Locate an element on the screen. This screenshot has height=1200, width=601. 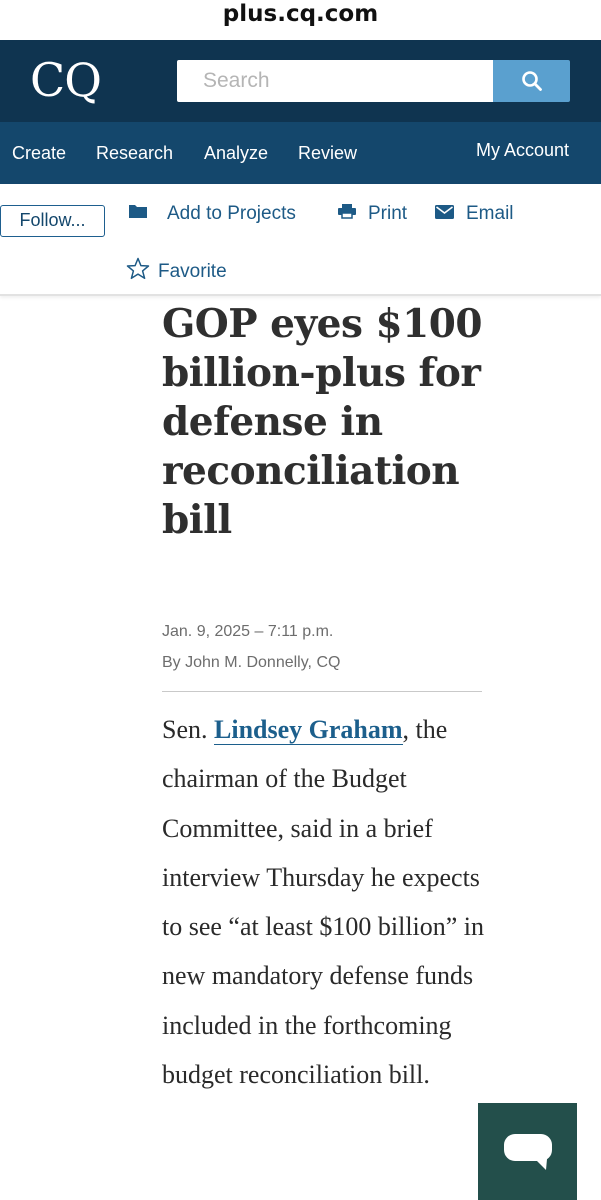
chat-bubble-icon is located at coordinates (527, 1151).